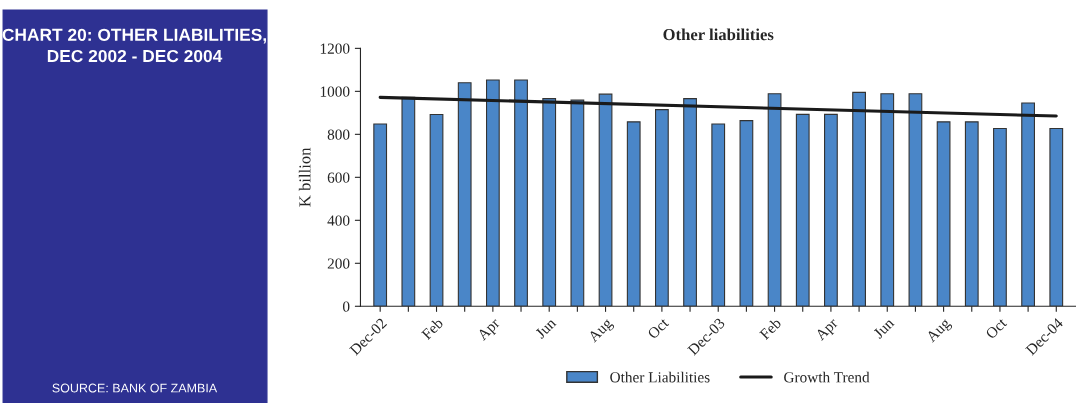 This screenshot has width=1076, height=403. Describe the element at coordinates (718, 34) in the screenshot. I see `chart-title: Other liabilities` at that location.